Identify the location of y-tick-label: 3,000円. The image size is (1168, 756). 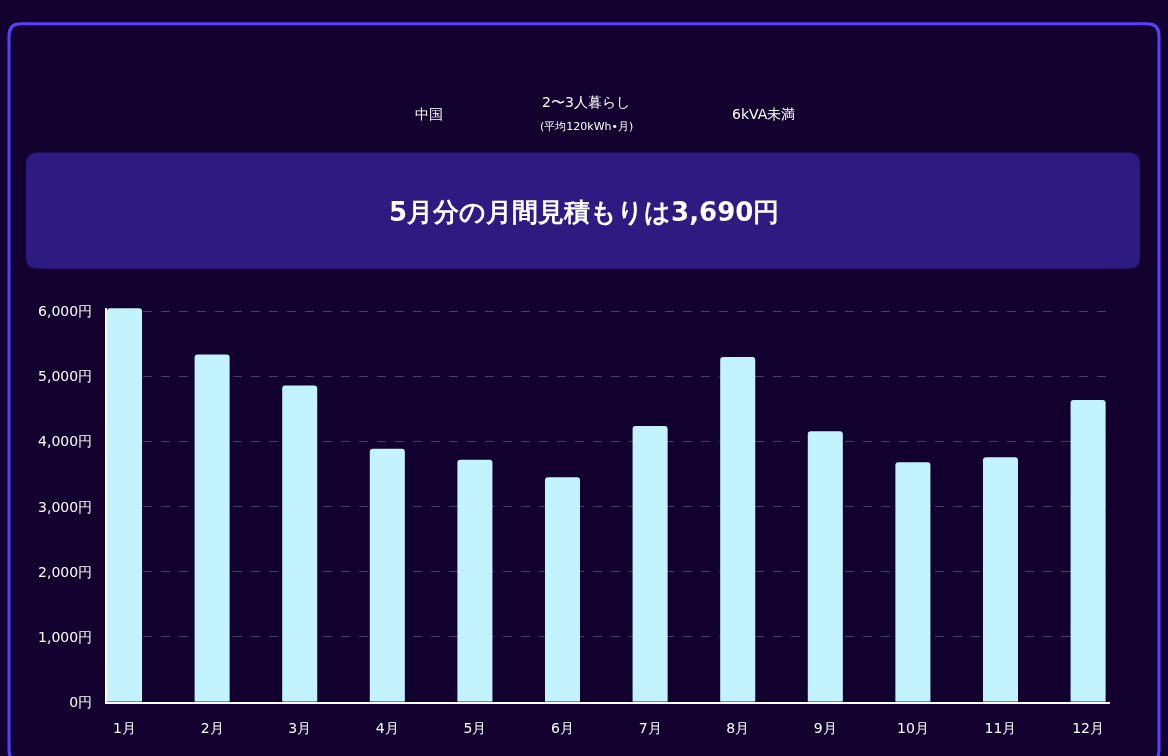
(65, 506).